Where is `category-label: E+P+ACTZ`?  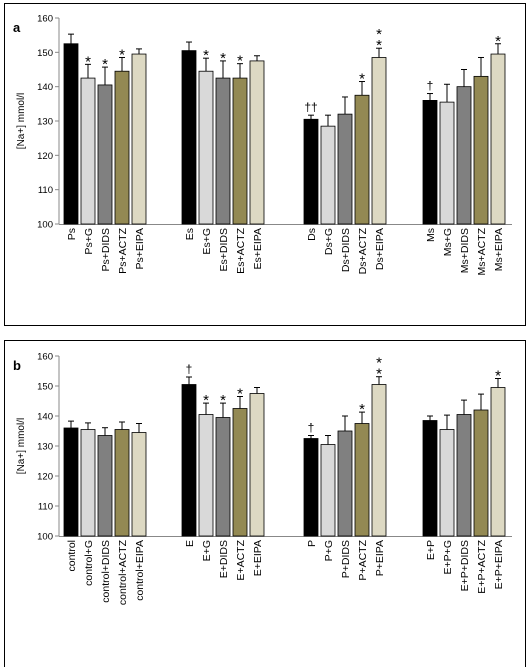
category-label: E+P+ACTZ is located at coordinates (482, 566).